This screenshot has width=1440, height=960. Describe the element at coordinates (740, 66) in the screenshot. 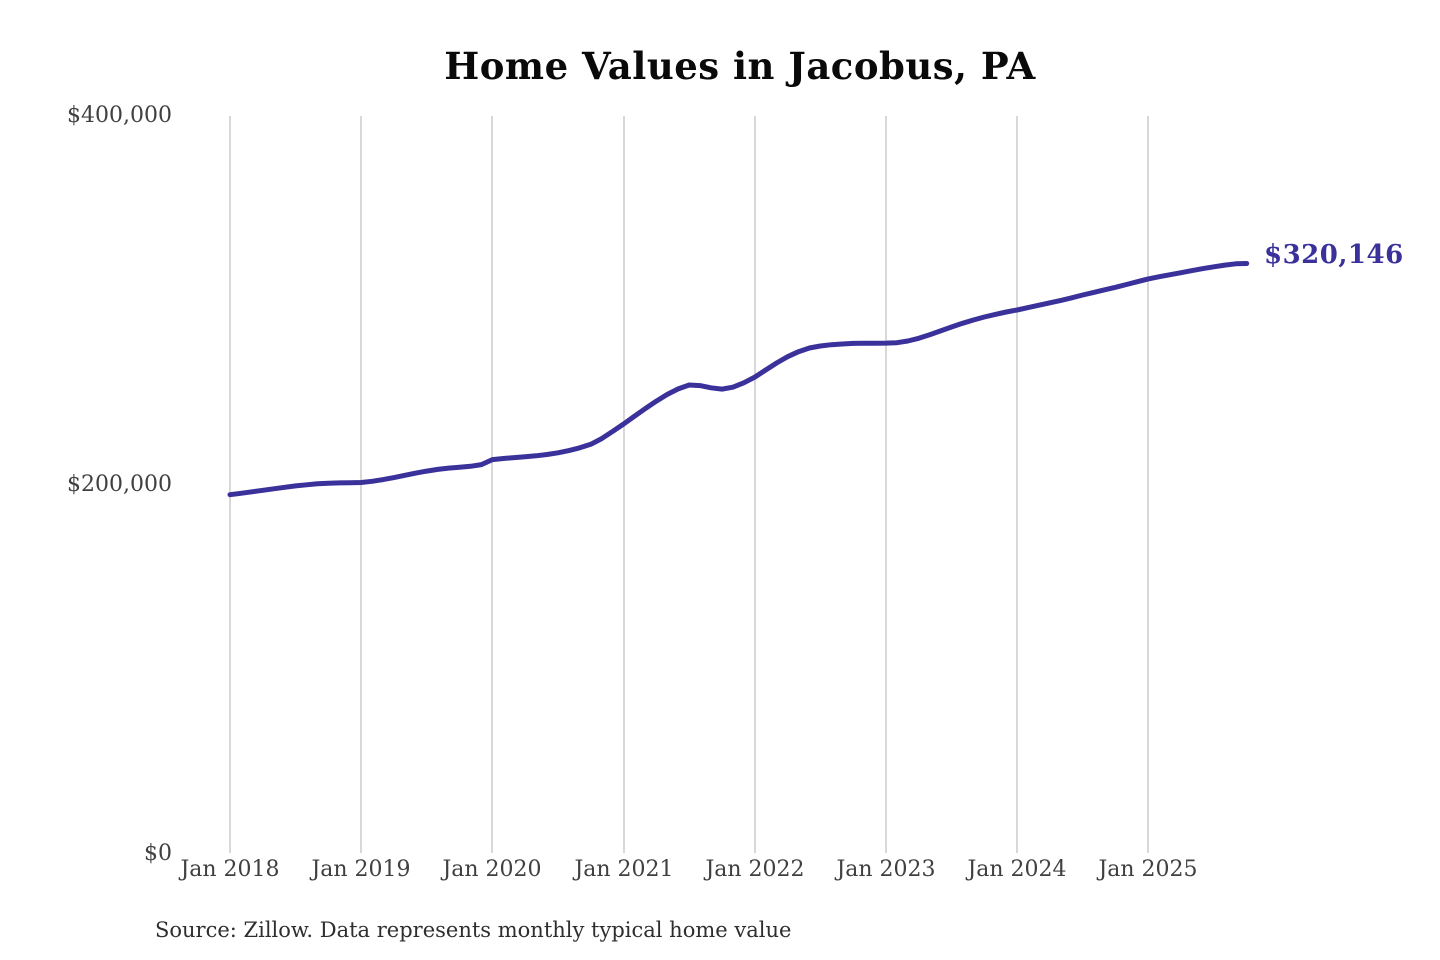

I see `chart-title: Home Values in Jacobus, PA` at that location.